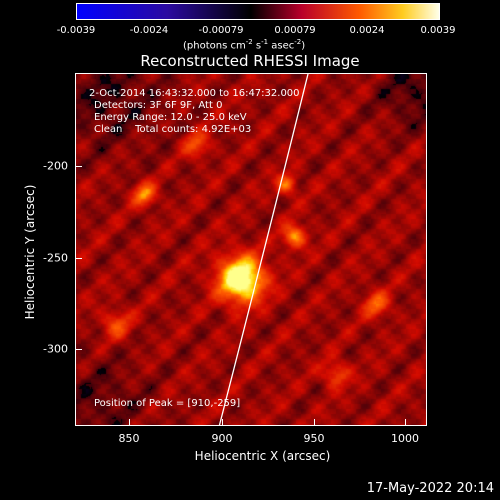 This screenshot has width=500, height=500. I want to click on colorbar-units: (photons cm-2 s-1 asec-2), so click(244, 45).